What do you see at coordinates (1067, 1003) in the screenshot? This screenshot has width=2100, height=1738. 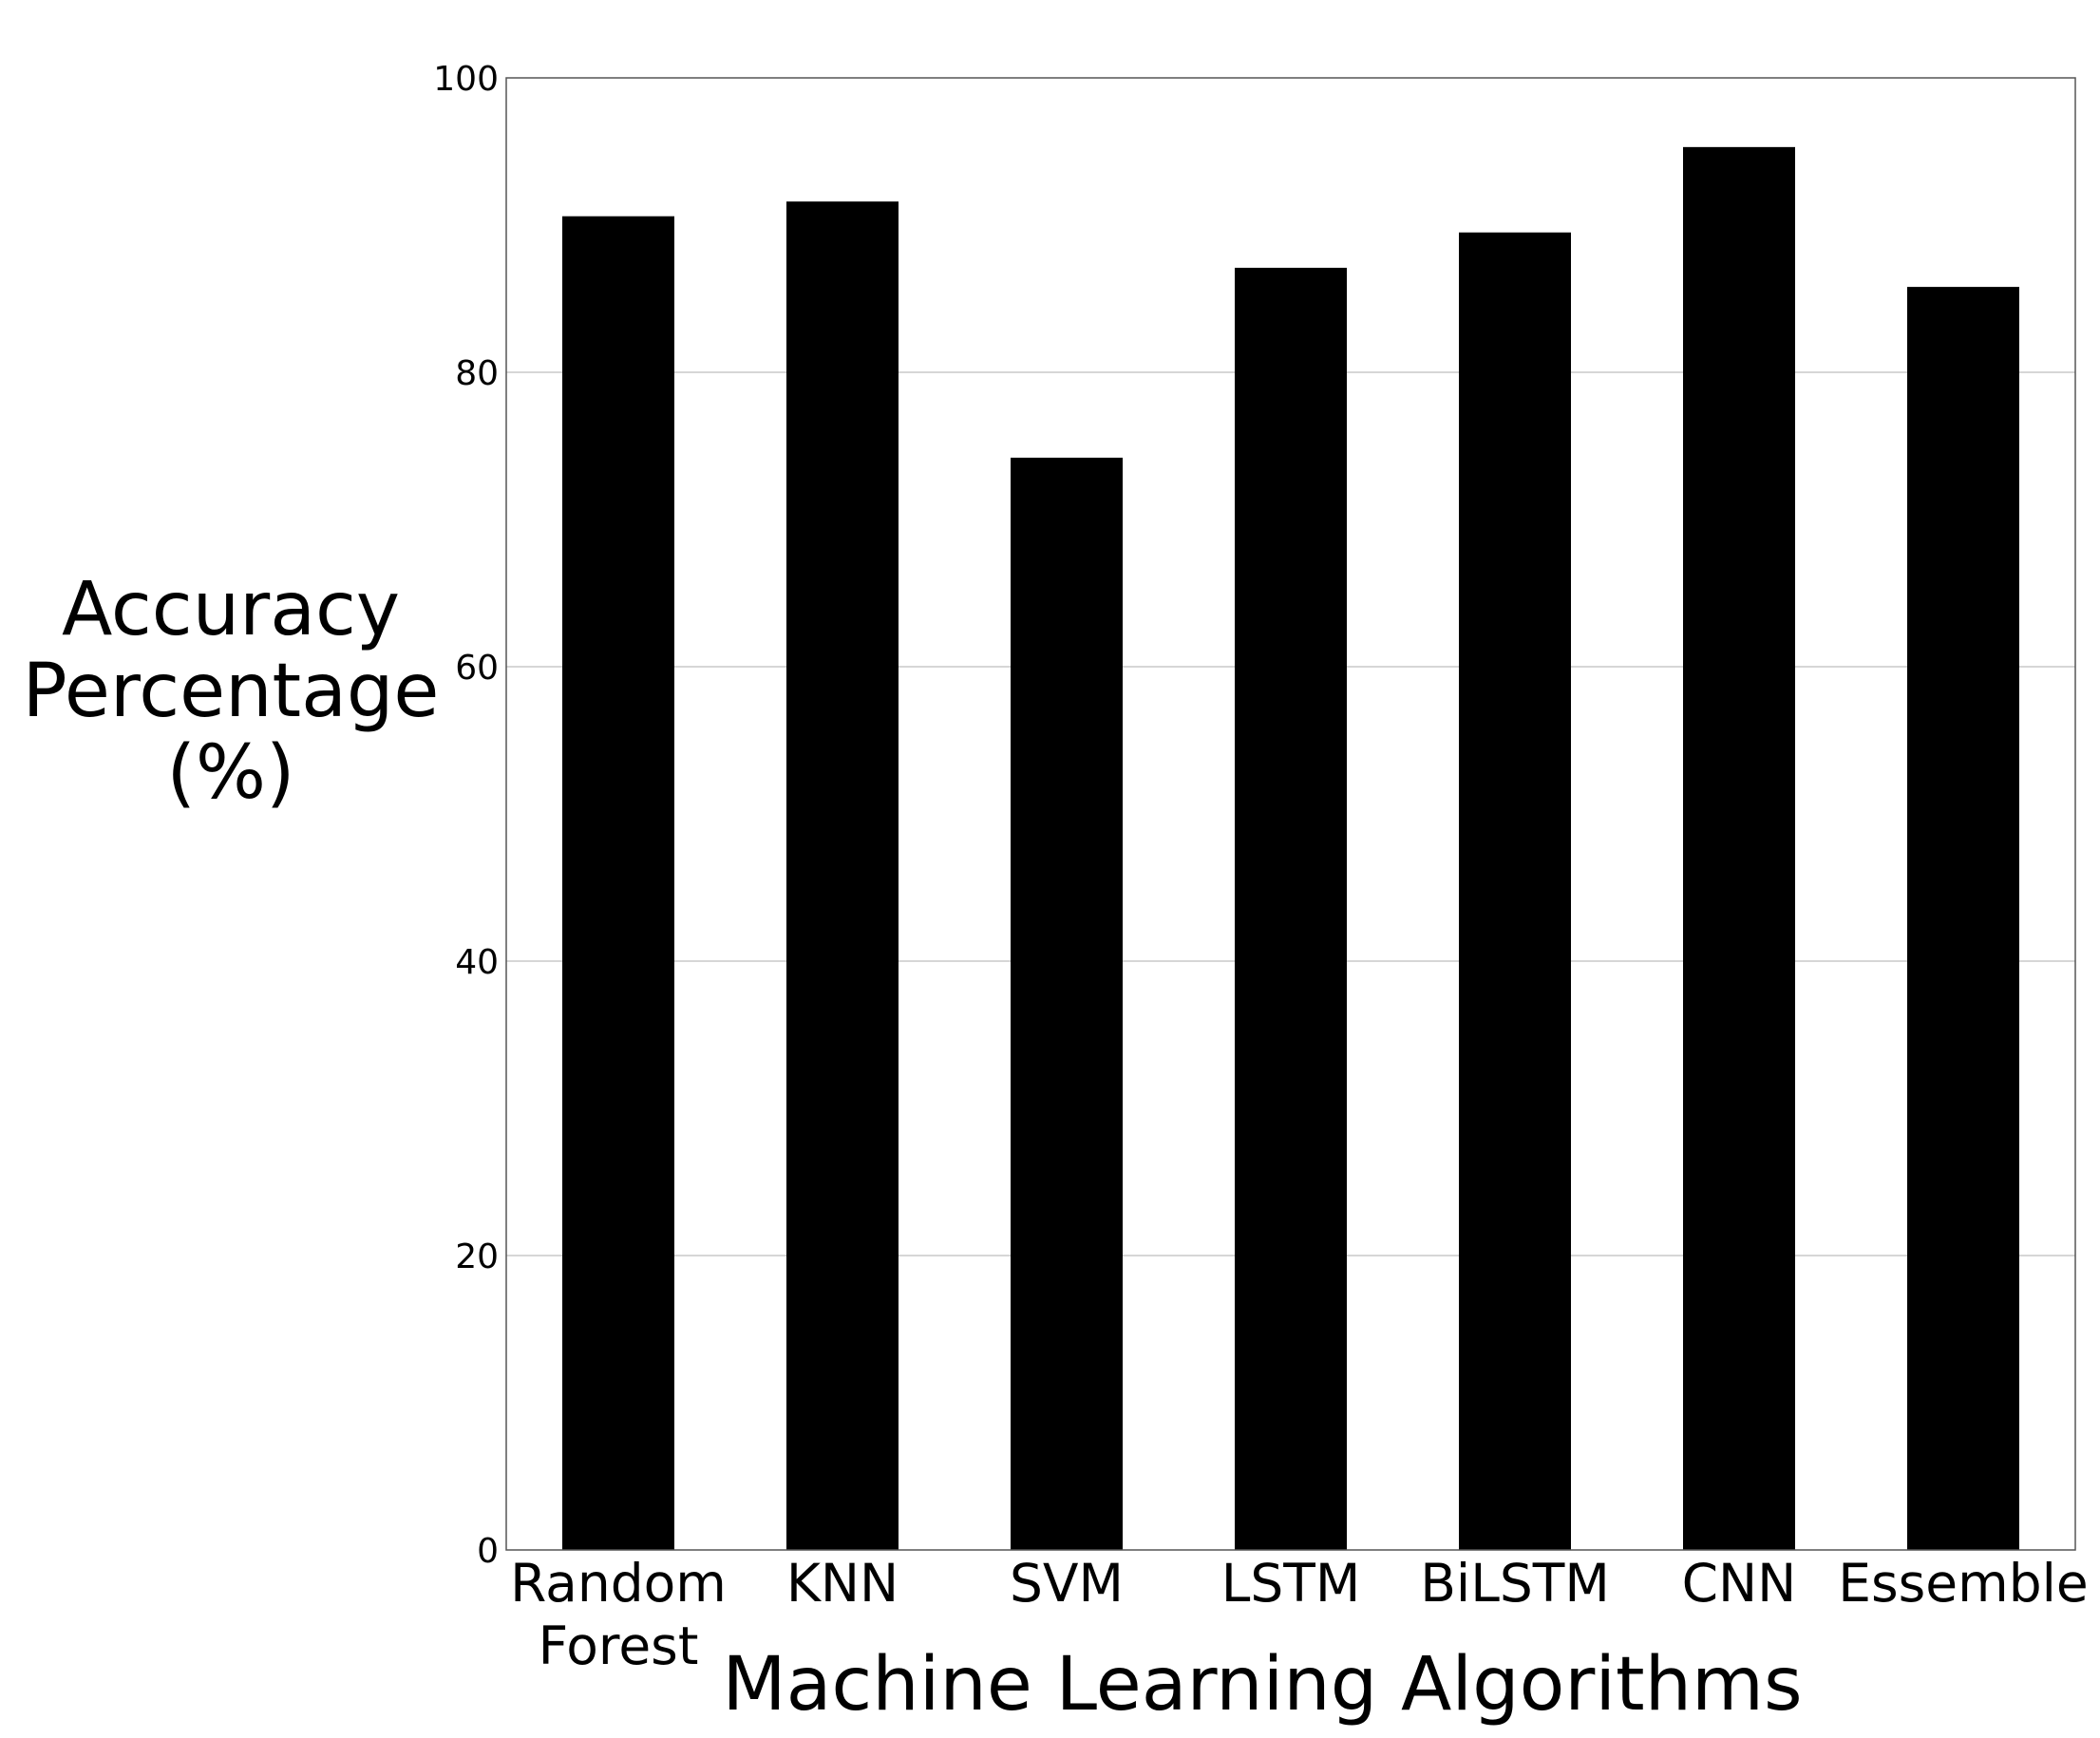 I see `bar-svm` at bounding box center [1067, 1003].